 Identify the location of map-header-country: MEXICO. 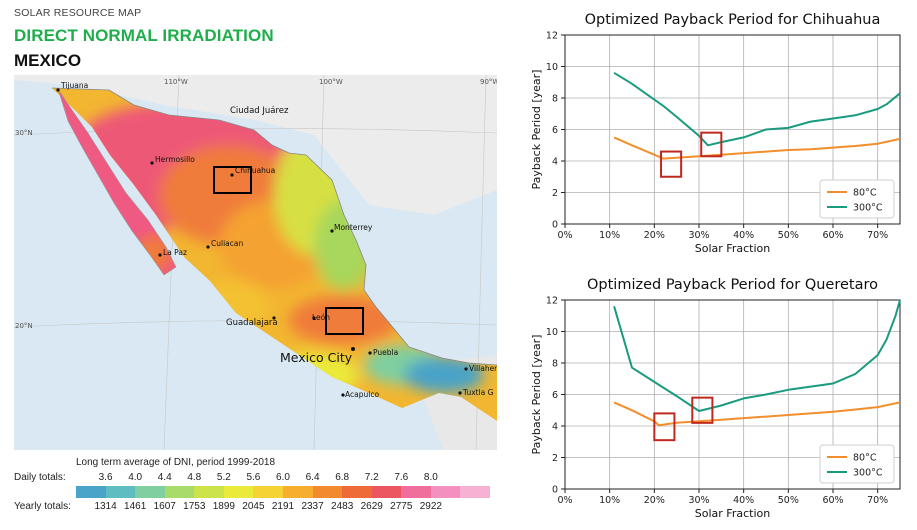
(48, 60).